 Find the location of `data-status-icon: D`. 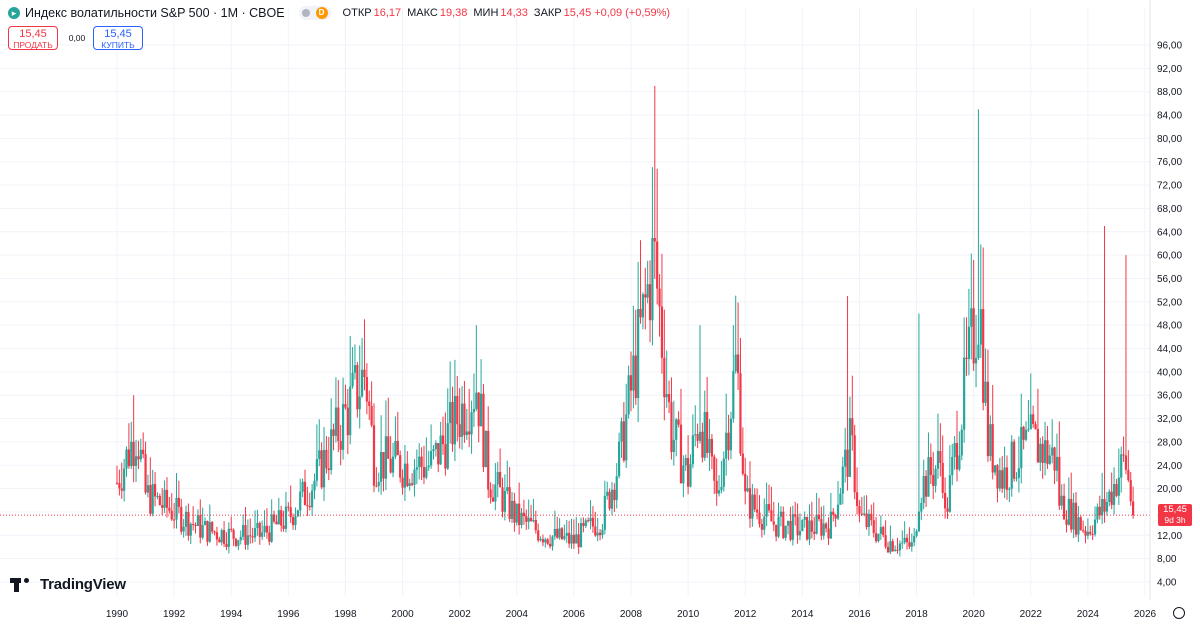

data-status-icon: D is located at coordinates (321, 13).